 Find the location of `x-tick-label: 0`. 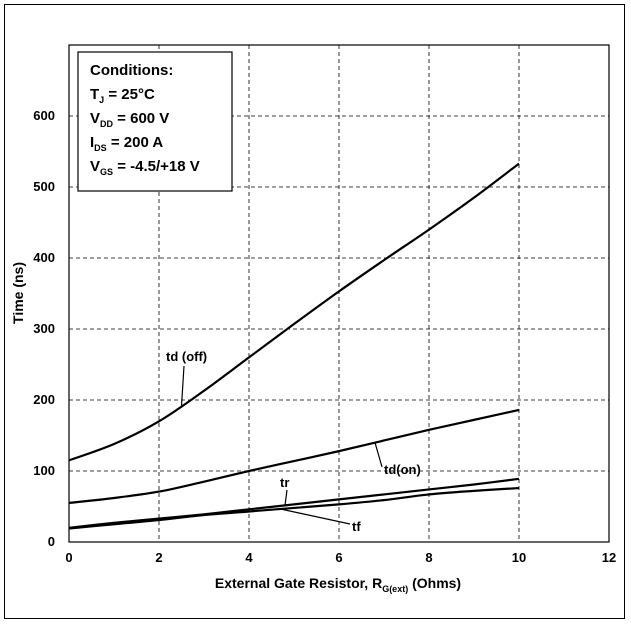

x-tick-label: 0 is located at coordinates (68, 557).